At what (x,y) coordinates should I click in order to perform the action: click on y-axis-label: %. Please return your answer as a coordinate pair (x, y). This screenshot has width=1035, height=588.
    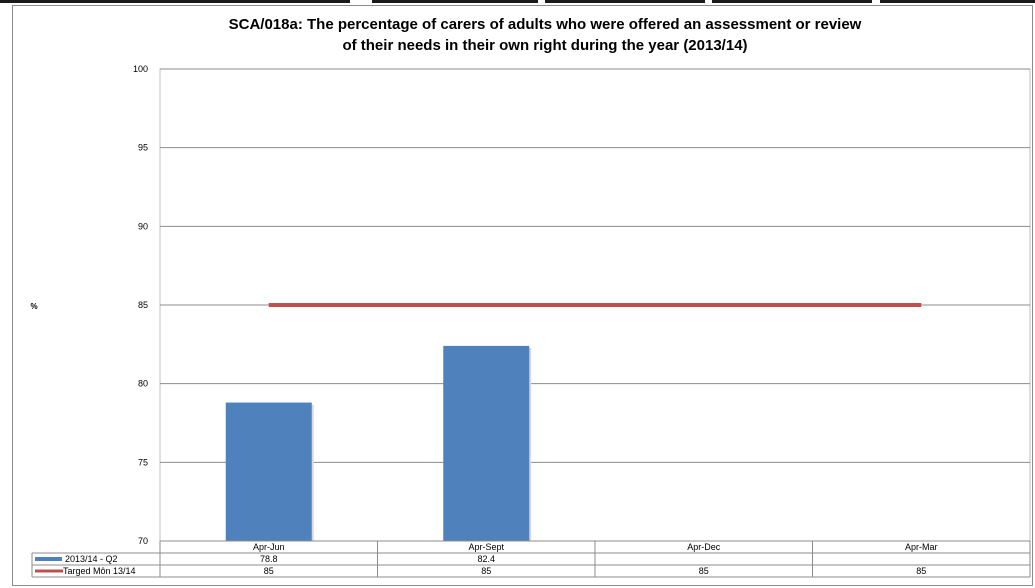
    Looking at the image, I should click on (33, 306).